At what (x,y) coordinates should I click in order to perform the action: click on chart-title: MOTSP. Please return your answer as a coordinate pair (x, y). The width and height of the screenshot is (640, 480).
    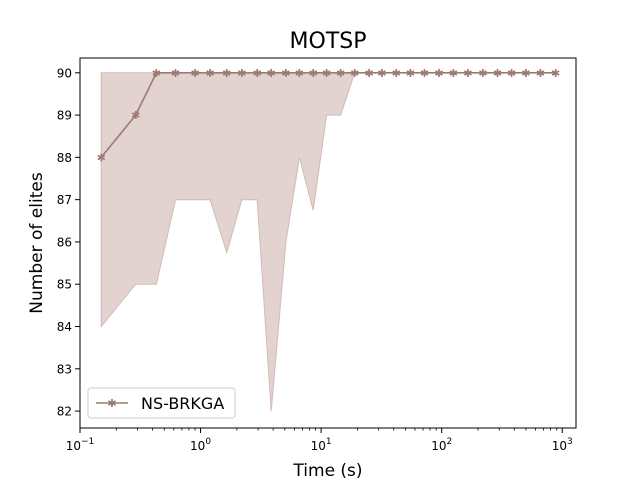
    Looking at the image, I should click on (328, 41).